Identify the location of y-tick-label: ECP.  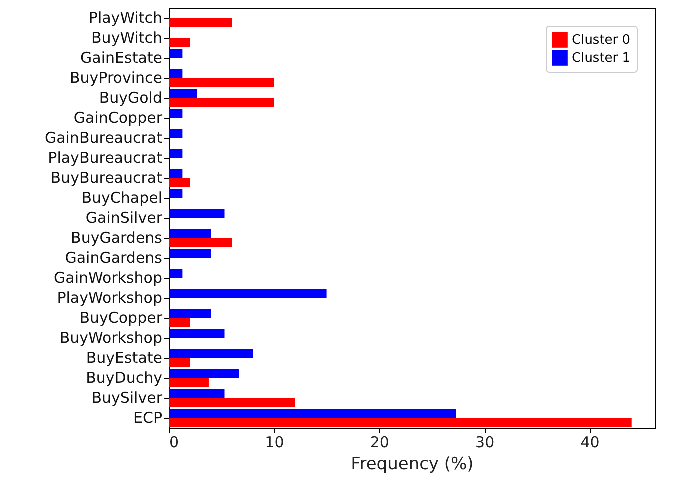
(148, 418).